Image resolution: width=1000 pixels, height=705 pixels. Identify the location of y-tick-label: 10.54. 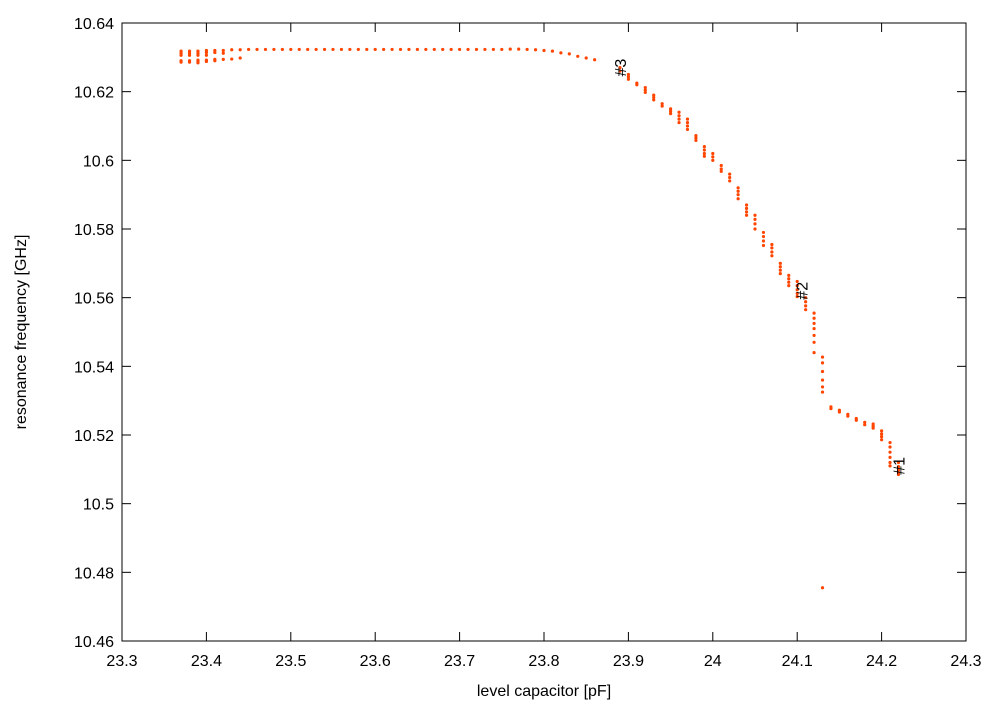
(94, 367).